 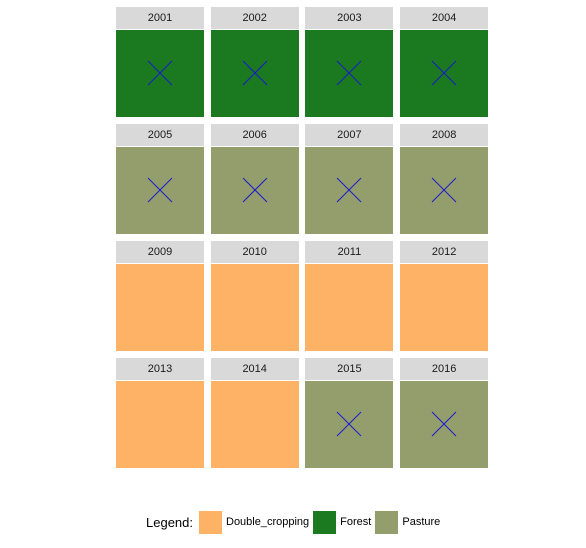 I want to click on legend-swatch-double-cropping, so click(x=210, y=522).